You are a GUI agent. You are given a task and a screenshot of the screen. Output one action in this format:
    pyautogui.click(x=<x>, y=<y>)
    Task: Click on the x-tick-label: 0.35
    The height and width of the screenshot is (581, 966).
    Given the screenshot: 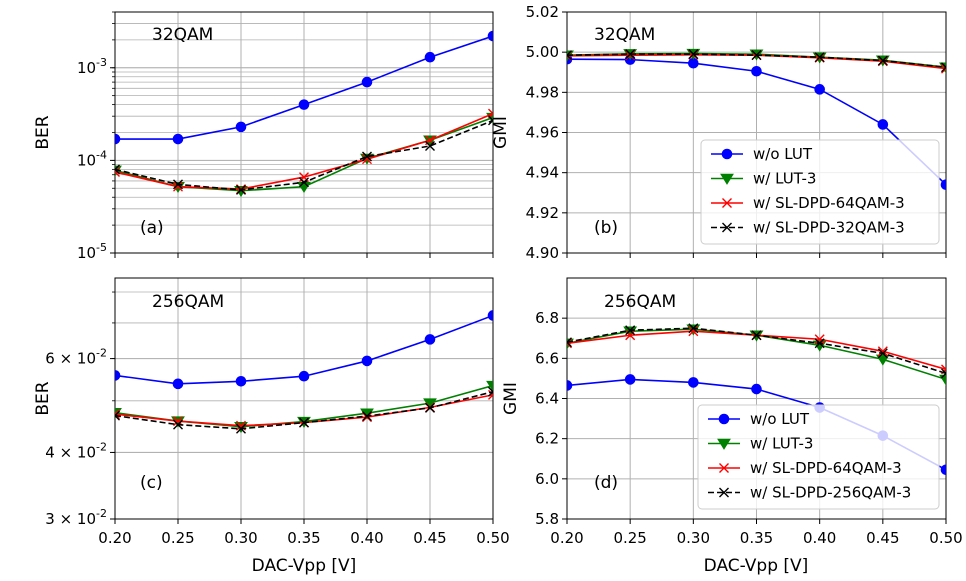 What is the action you would take?
    pyautogui.click(x=756, y=538)
    